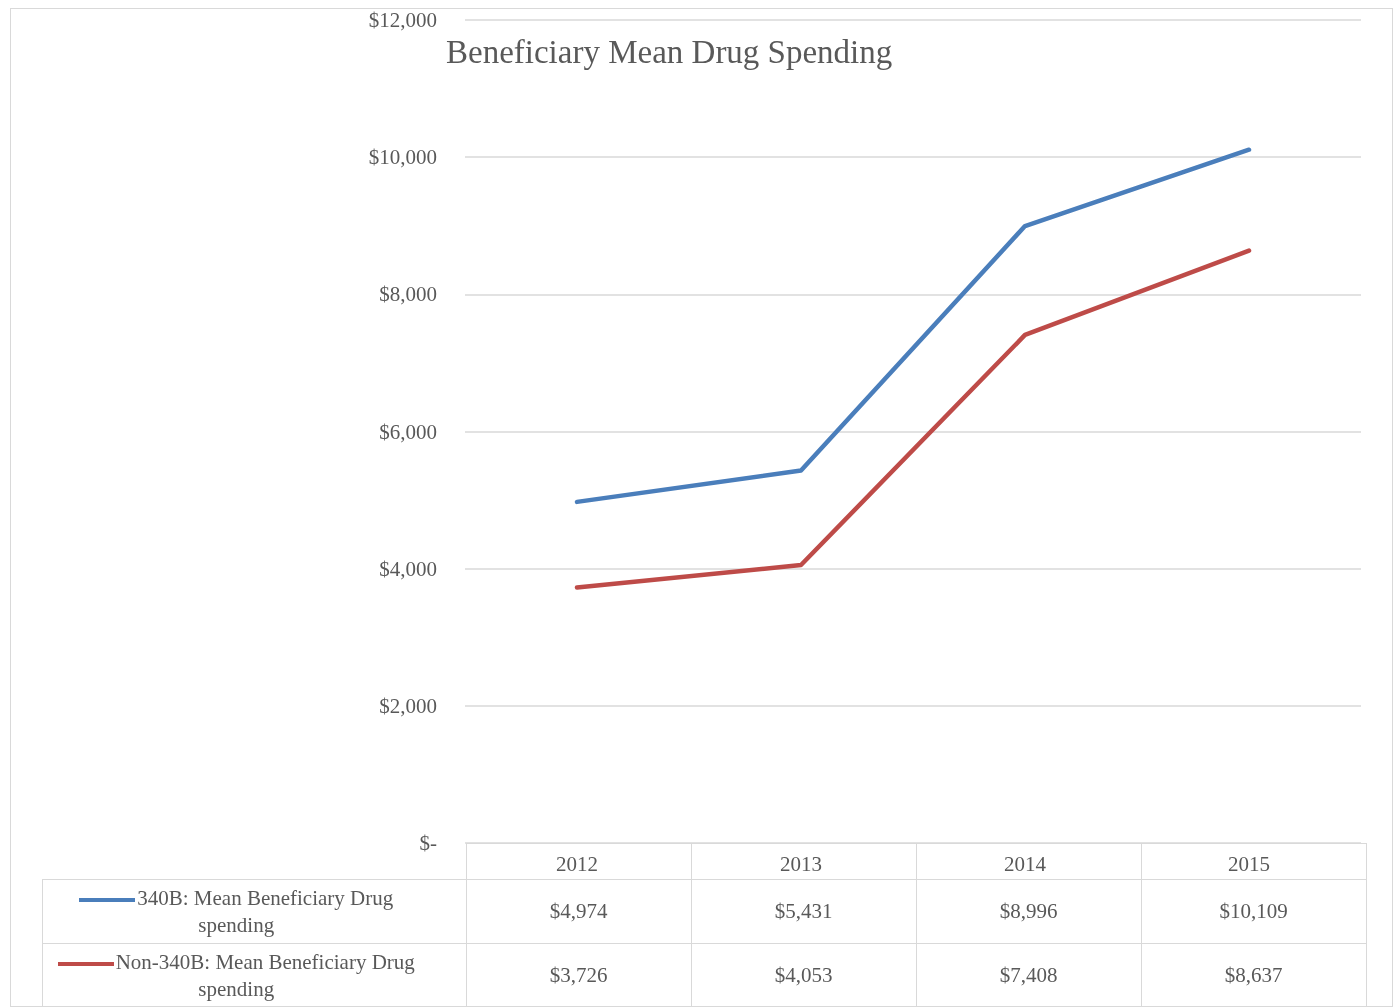 The image size is (1393, 1007). I want to click on y-tick-label: $2,000, so click(408, 705).